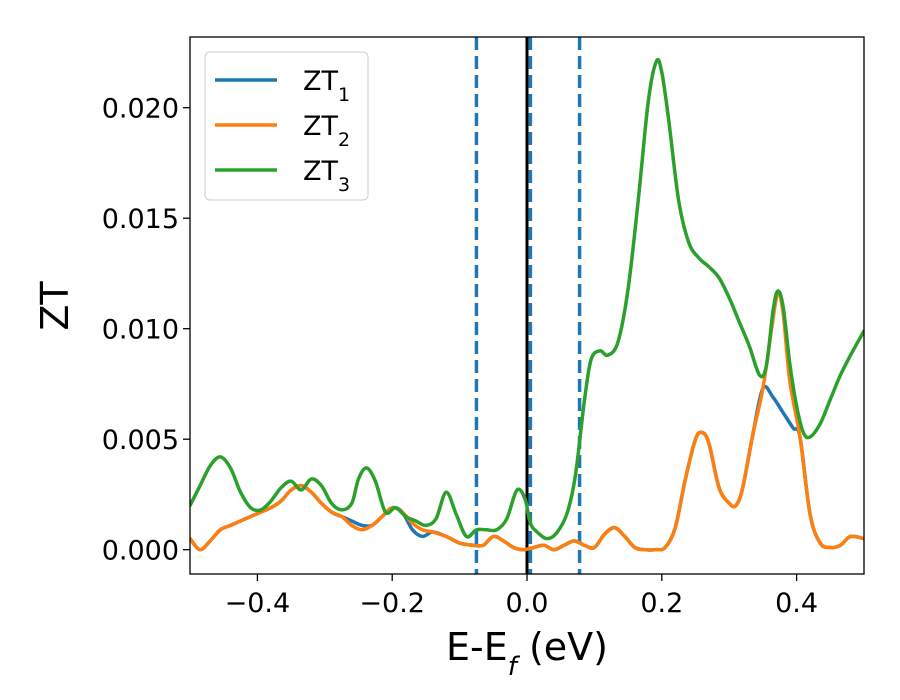 This screenshot has width=900, height=700. I want to click on x-axis-ticks: −0.4 −0.2 0.0 0.2 0.4, so click(521, 596).